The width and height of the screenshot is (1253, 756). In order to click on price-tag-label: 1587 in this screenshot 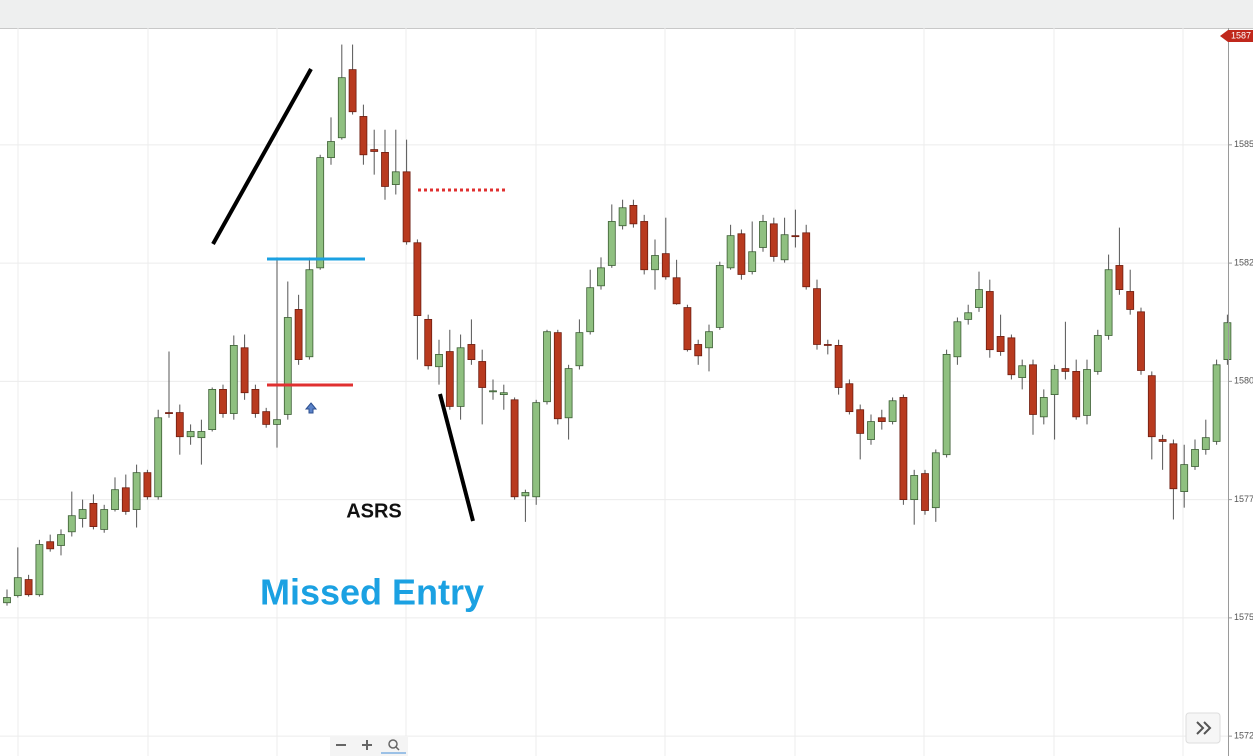, I will do `click(1241, 35)`.